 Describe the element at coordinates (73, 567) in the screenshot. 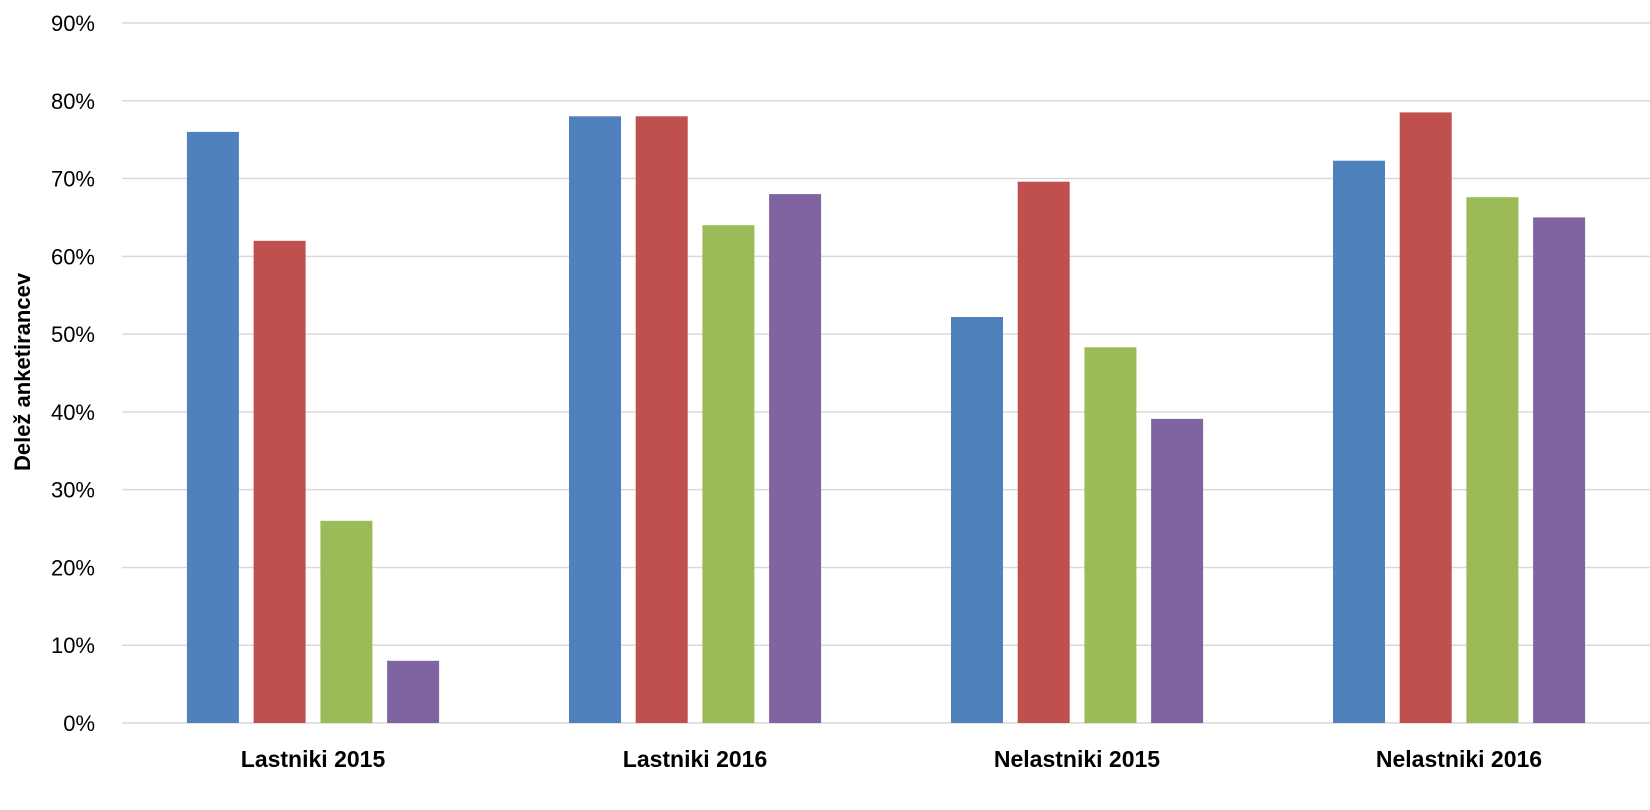

I see `y-tick-label: 20%` at that location.